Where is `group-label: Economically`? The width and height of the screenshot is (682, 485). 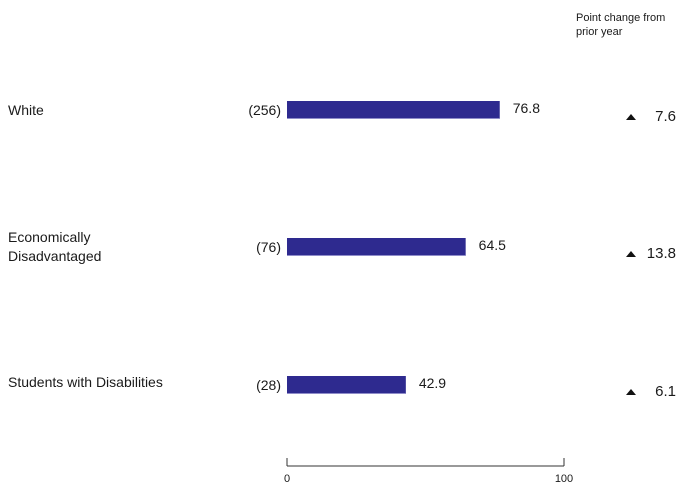 group-label: Economically is located at coordinates (49, 237).